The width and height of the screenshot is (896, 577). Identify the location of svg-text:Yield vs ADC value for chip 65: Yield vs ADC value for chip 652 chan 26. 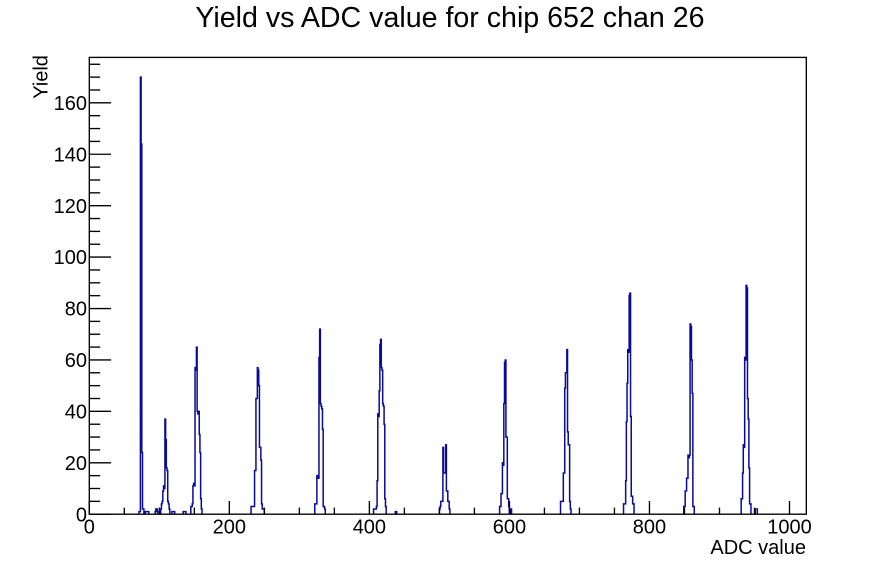
(449, 18).